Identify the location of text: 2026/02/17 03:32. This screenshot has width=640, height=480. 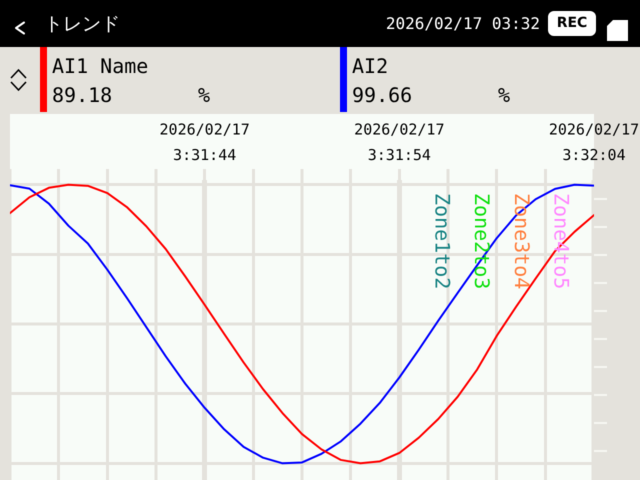
(463, 23).